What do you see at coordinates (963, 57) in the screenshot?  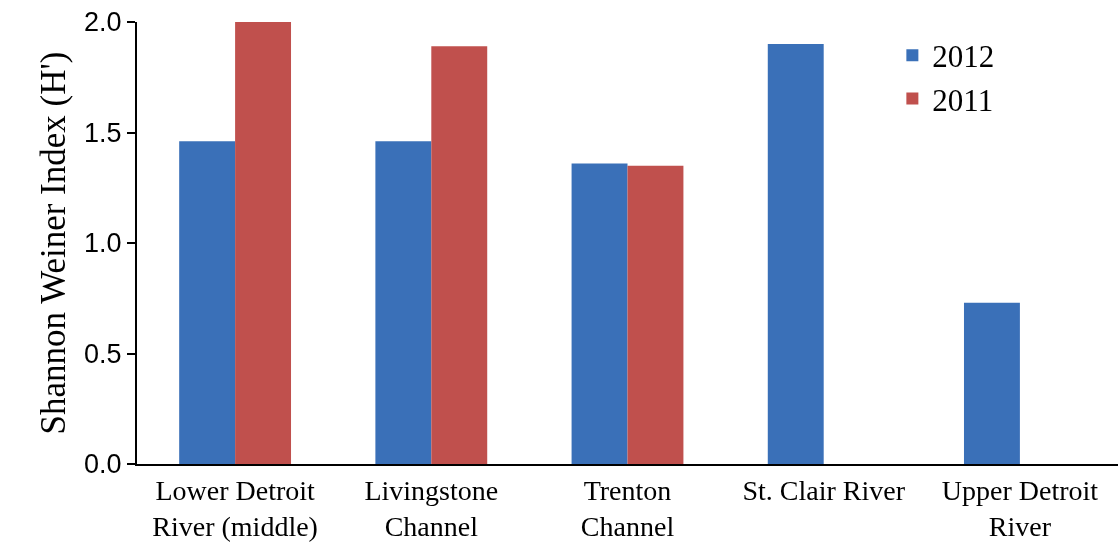 I see `legend-label: 2012` at bounding box center [963, 57].